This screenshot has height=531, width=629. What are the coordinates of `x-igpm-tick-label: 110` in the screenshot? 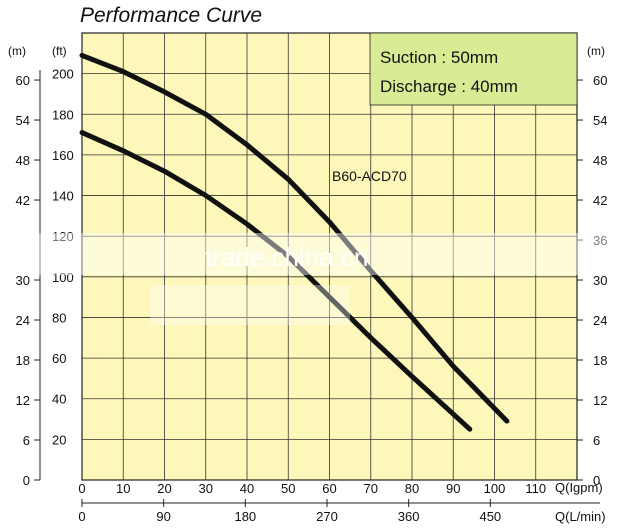 It's located at (535, 488).